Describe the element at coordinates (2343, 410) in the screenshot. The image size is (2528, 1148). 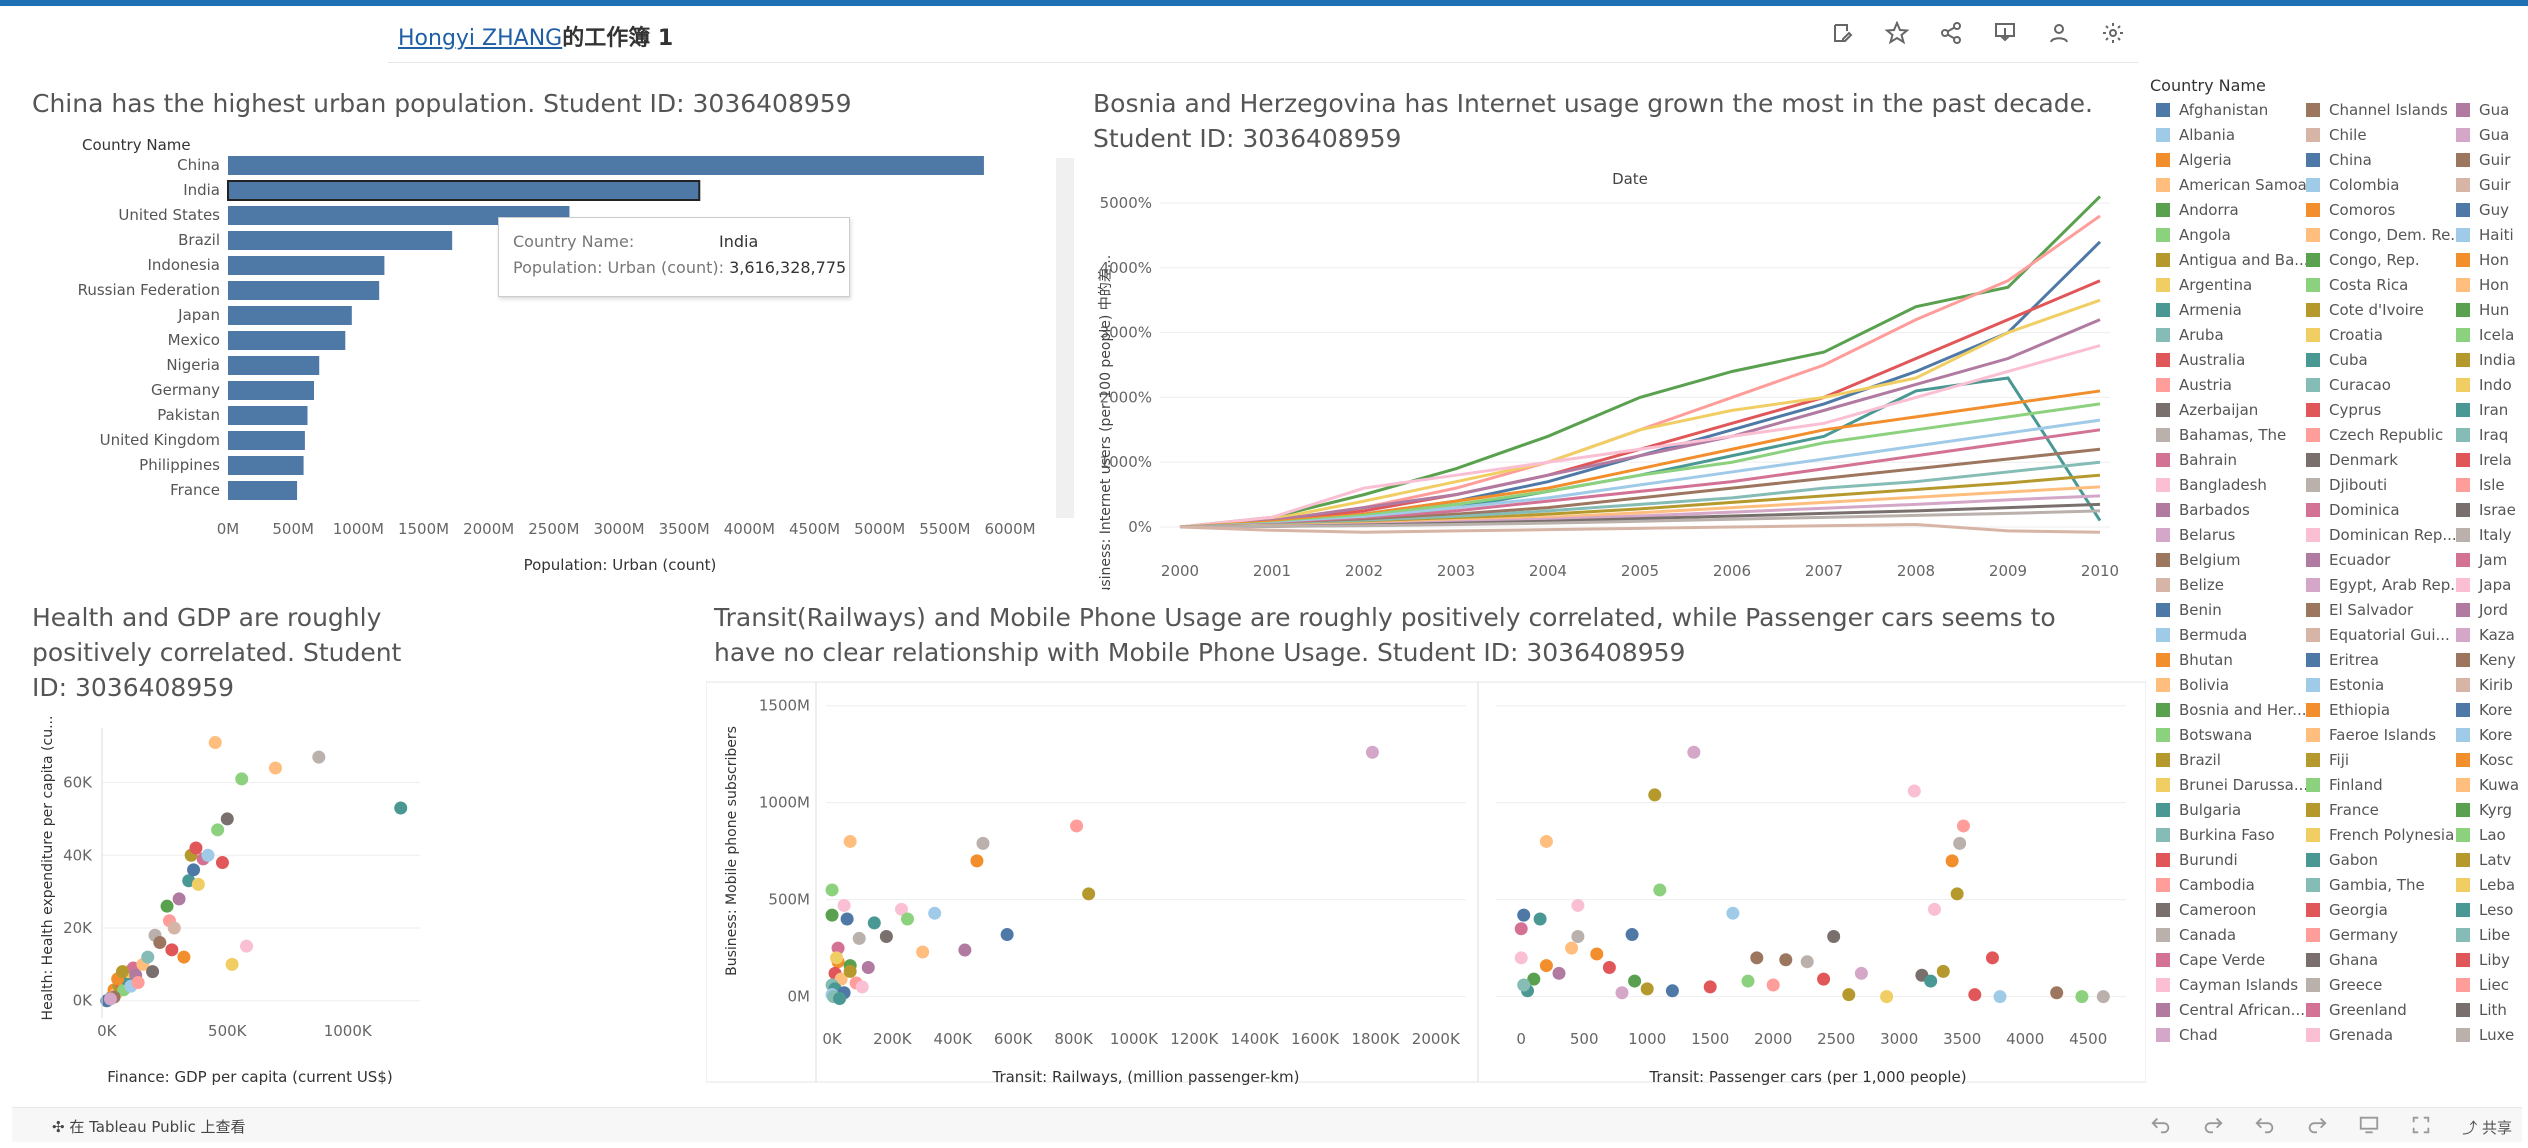
I see `legend-item: Cyprus` at that location.